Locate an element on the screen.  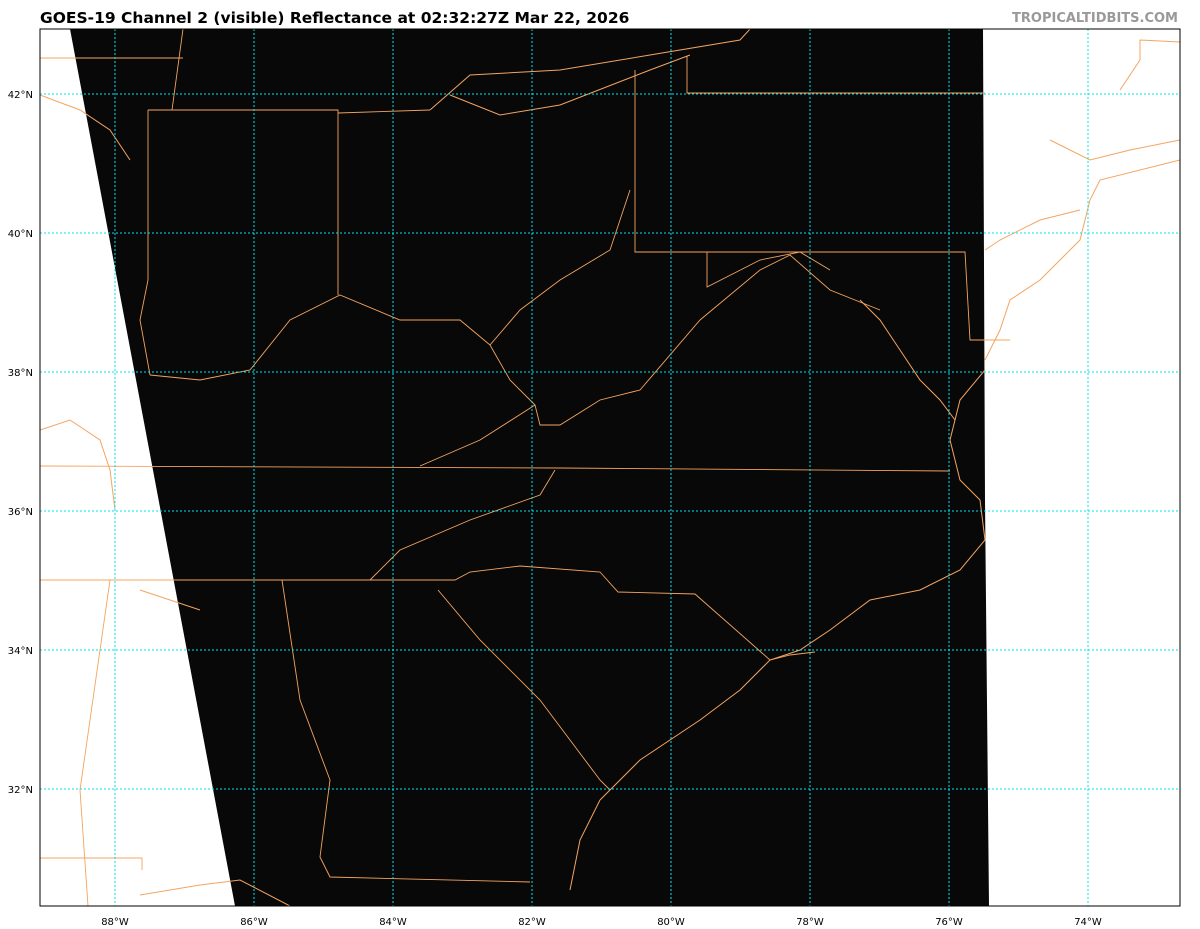
lon-tick: 76°W is located at coordinates (949, 922).